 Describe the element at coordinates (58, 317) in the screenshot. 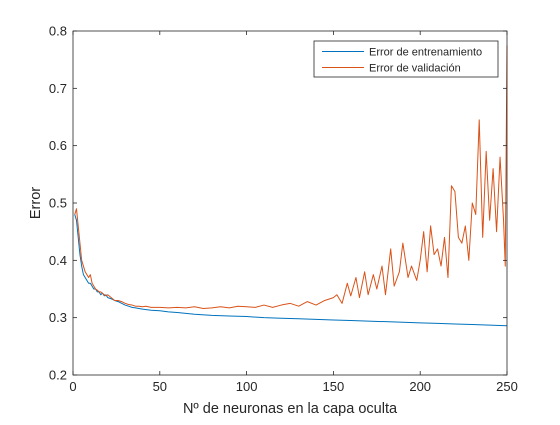

I see `y-tick-label: 0.3` at that location.